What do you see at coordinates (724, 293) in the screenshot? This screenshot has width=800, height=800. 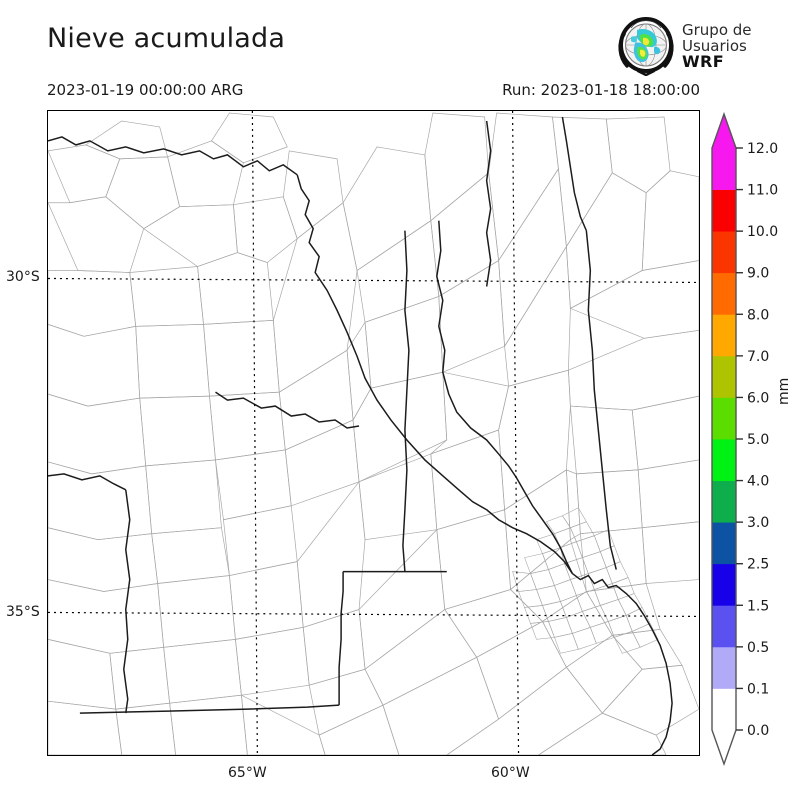 I see `colorbar-band-8.0-9.0` at bounding box center [724, 293].